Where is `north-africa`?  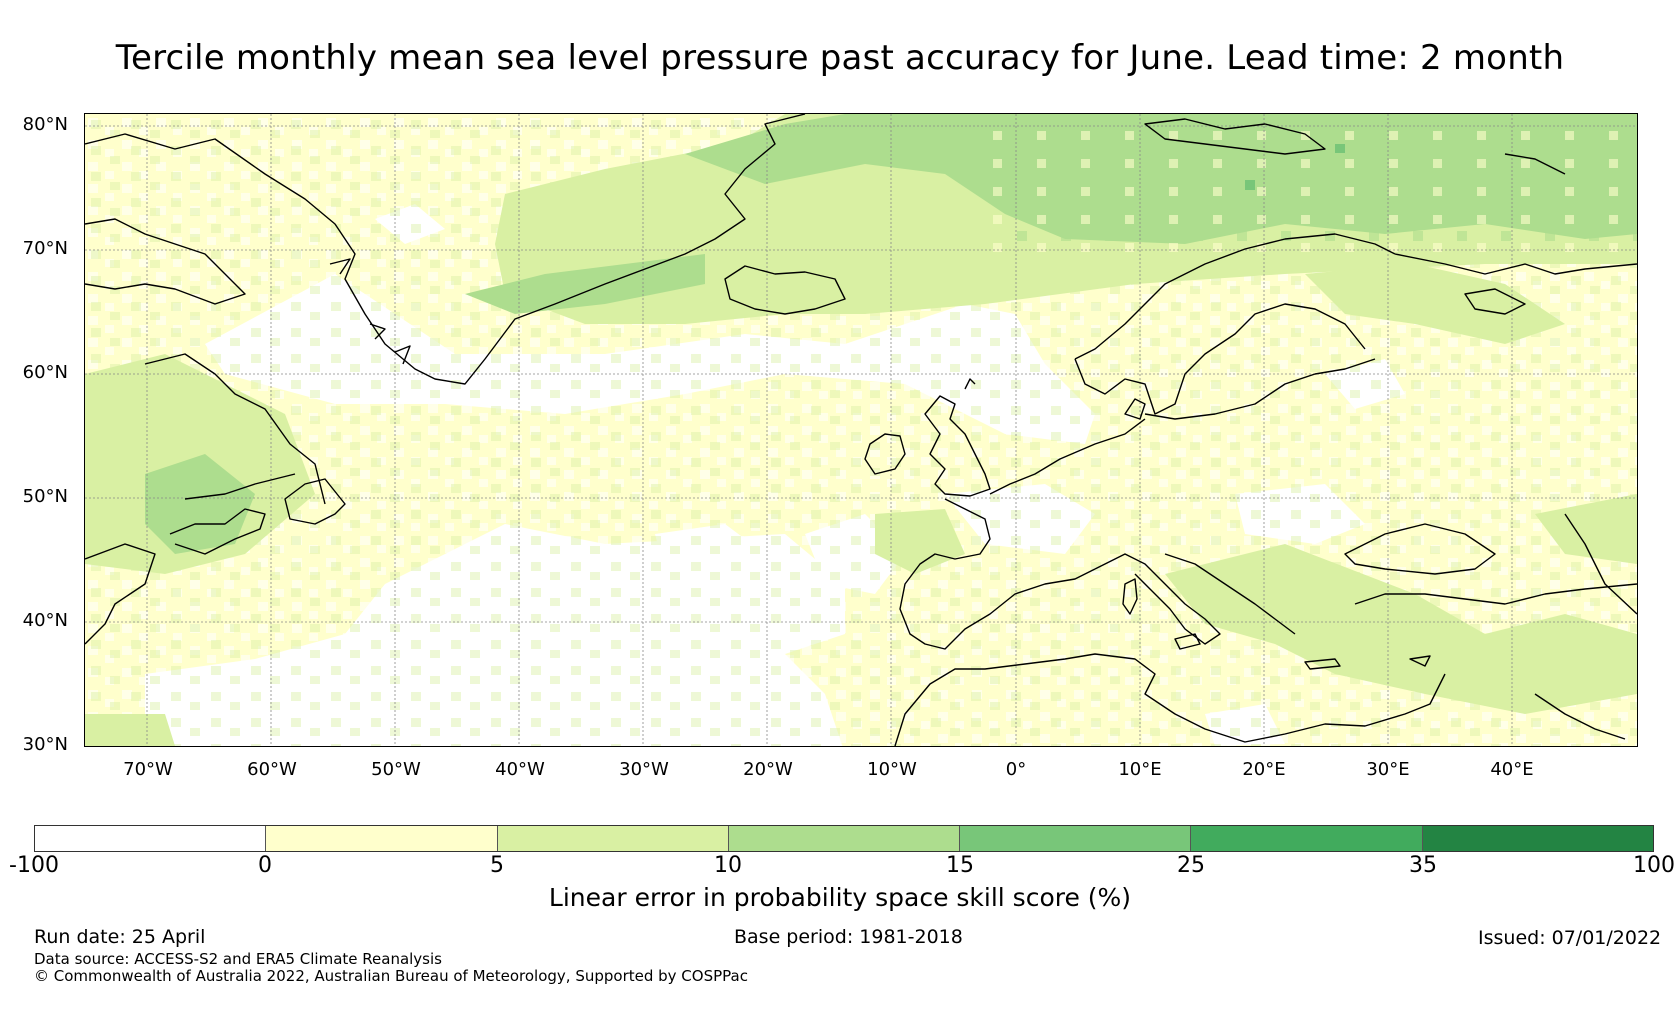 north-africa is located at coordinates (1170, 699).